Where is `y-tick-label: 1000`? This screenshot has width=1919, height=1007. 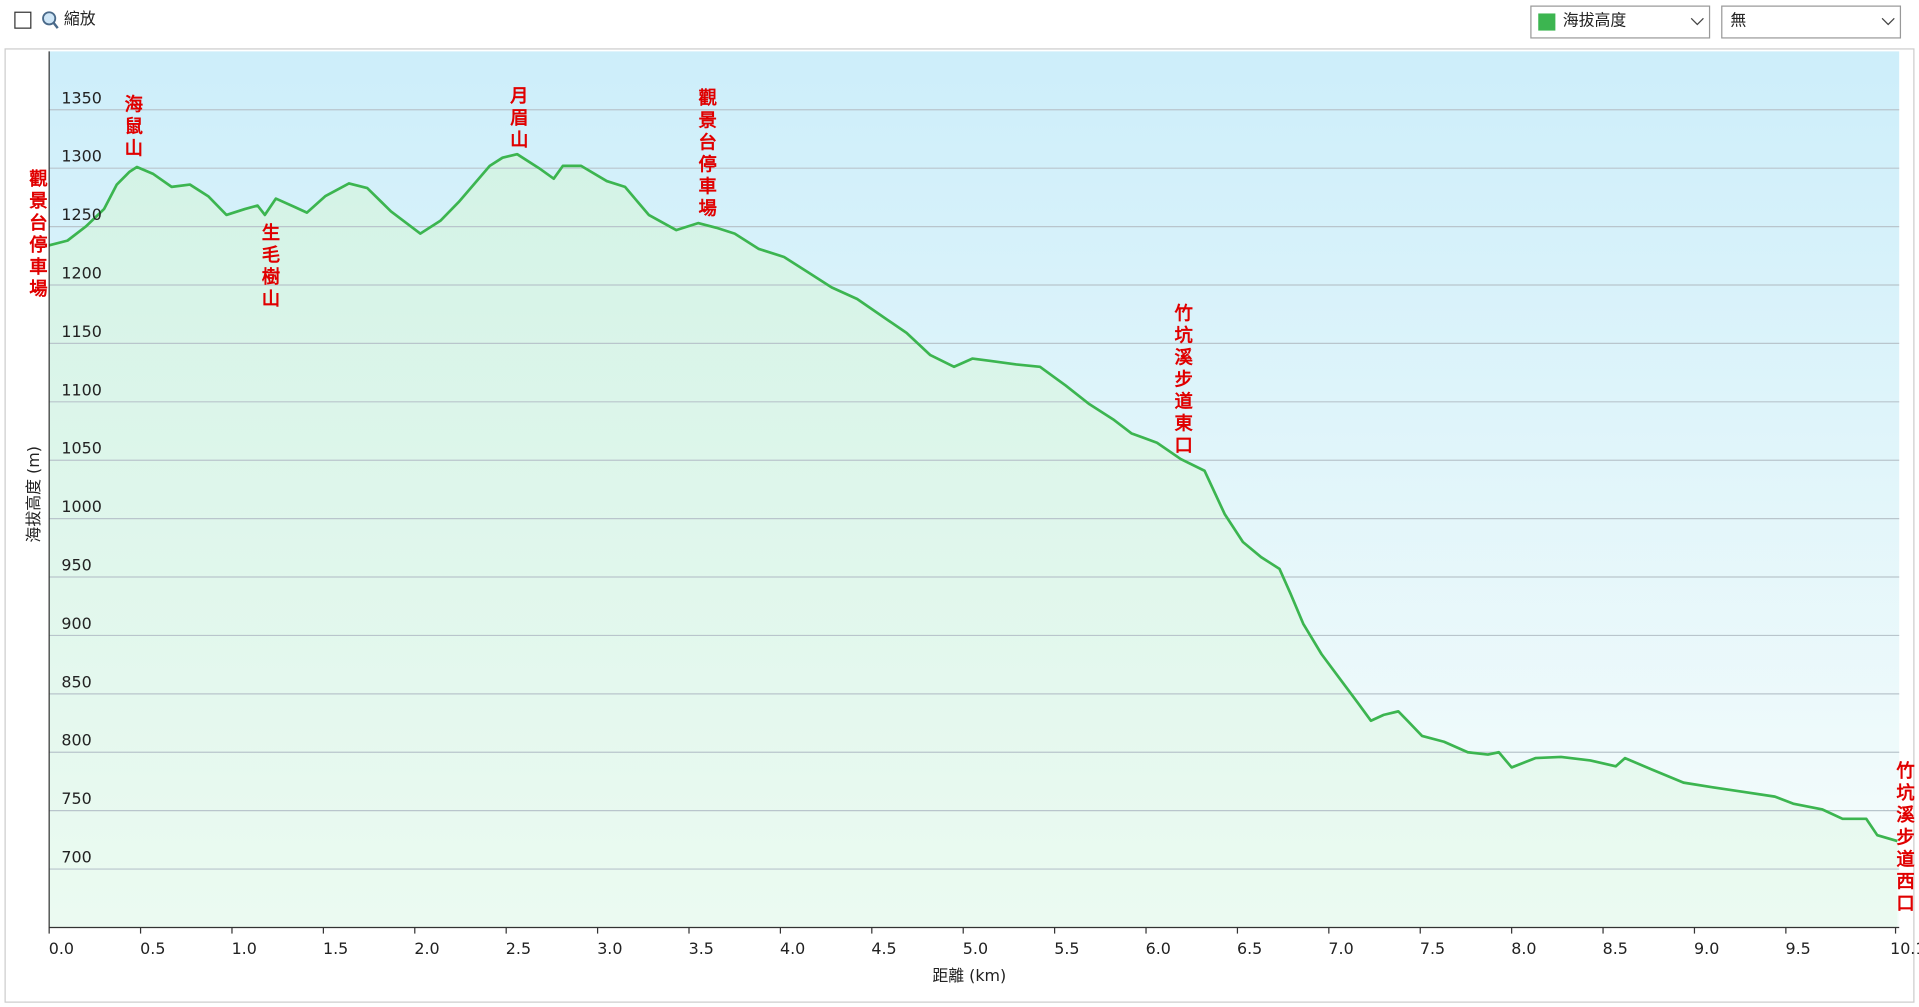 y-tick-label: 1000 is located at coordinates (81, 506).